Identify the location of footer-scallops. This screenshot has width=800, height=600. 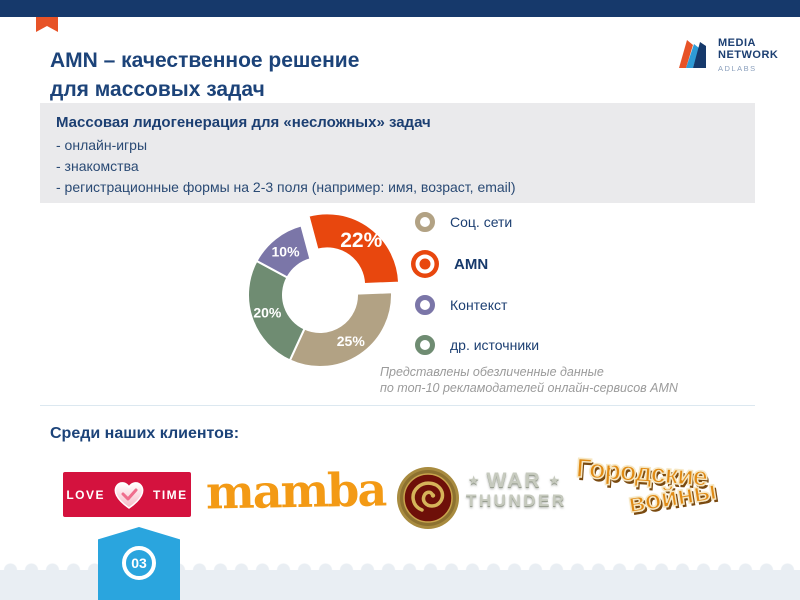
(400, 563).